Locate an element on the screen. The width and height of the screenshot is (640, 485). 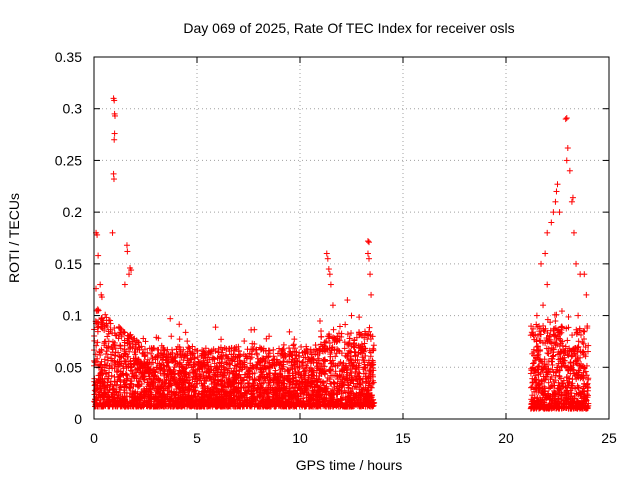
x-tick-label: 5 is located at coordinates (197, 438).